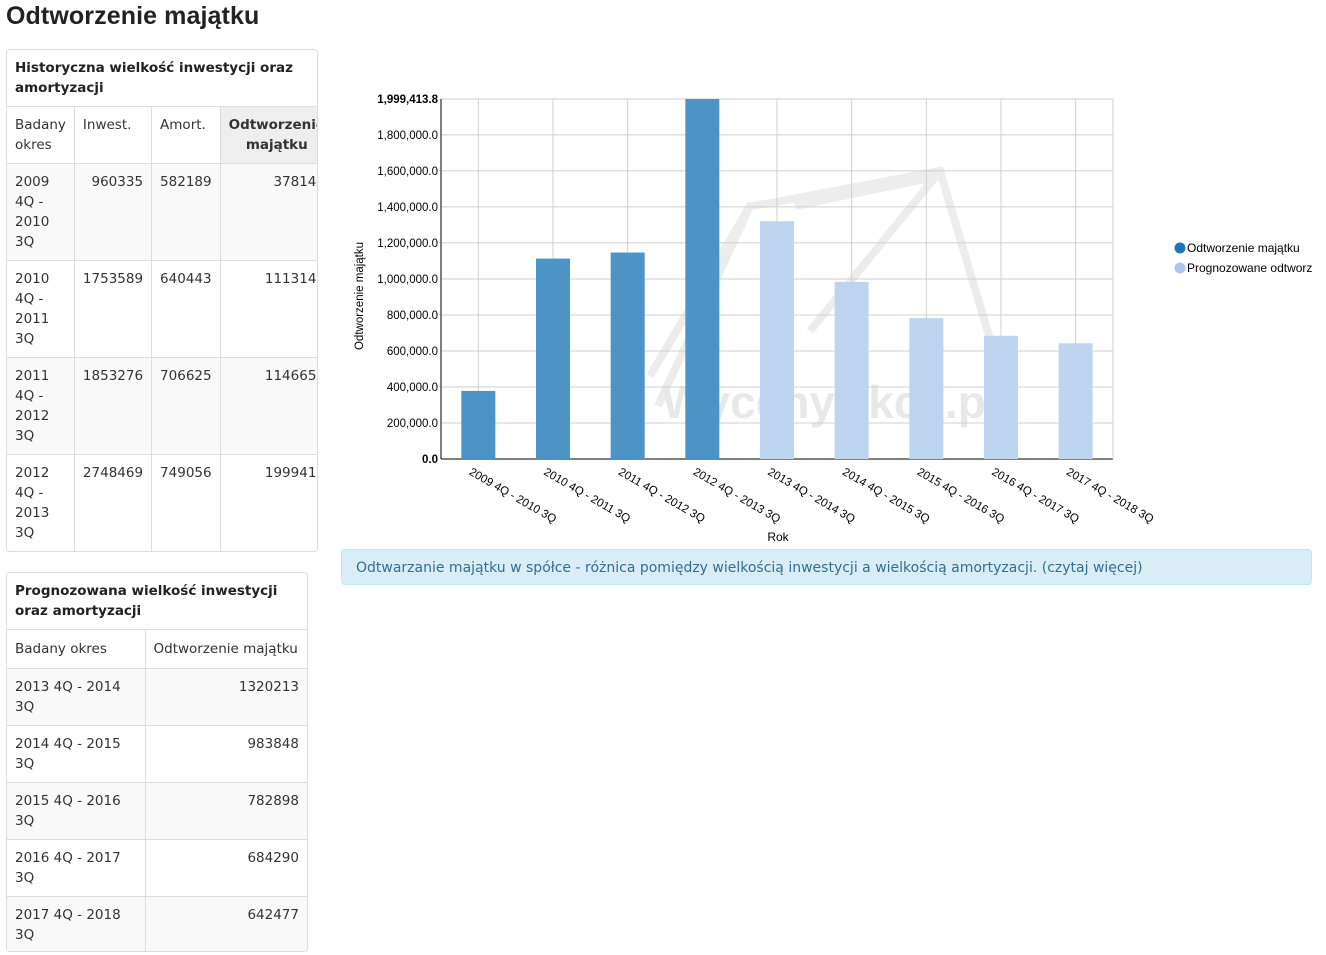  I want to click on value-cell: 782898, so click(226, 811).